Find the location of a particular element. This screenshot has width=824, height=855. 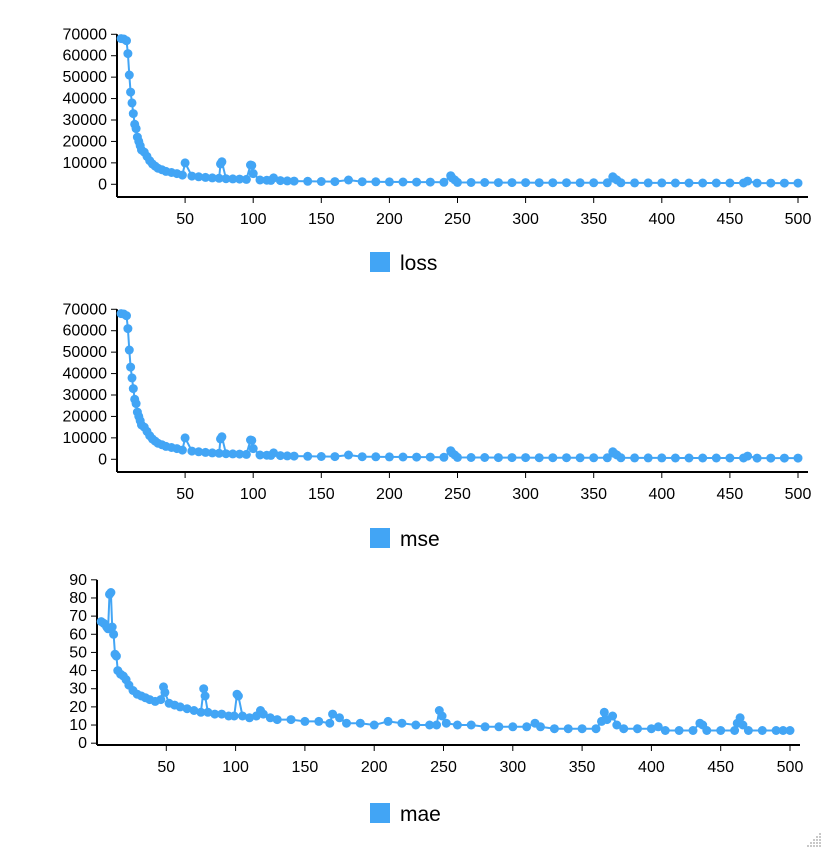

resize-grip-icon is located at coordinates (814, 840).